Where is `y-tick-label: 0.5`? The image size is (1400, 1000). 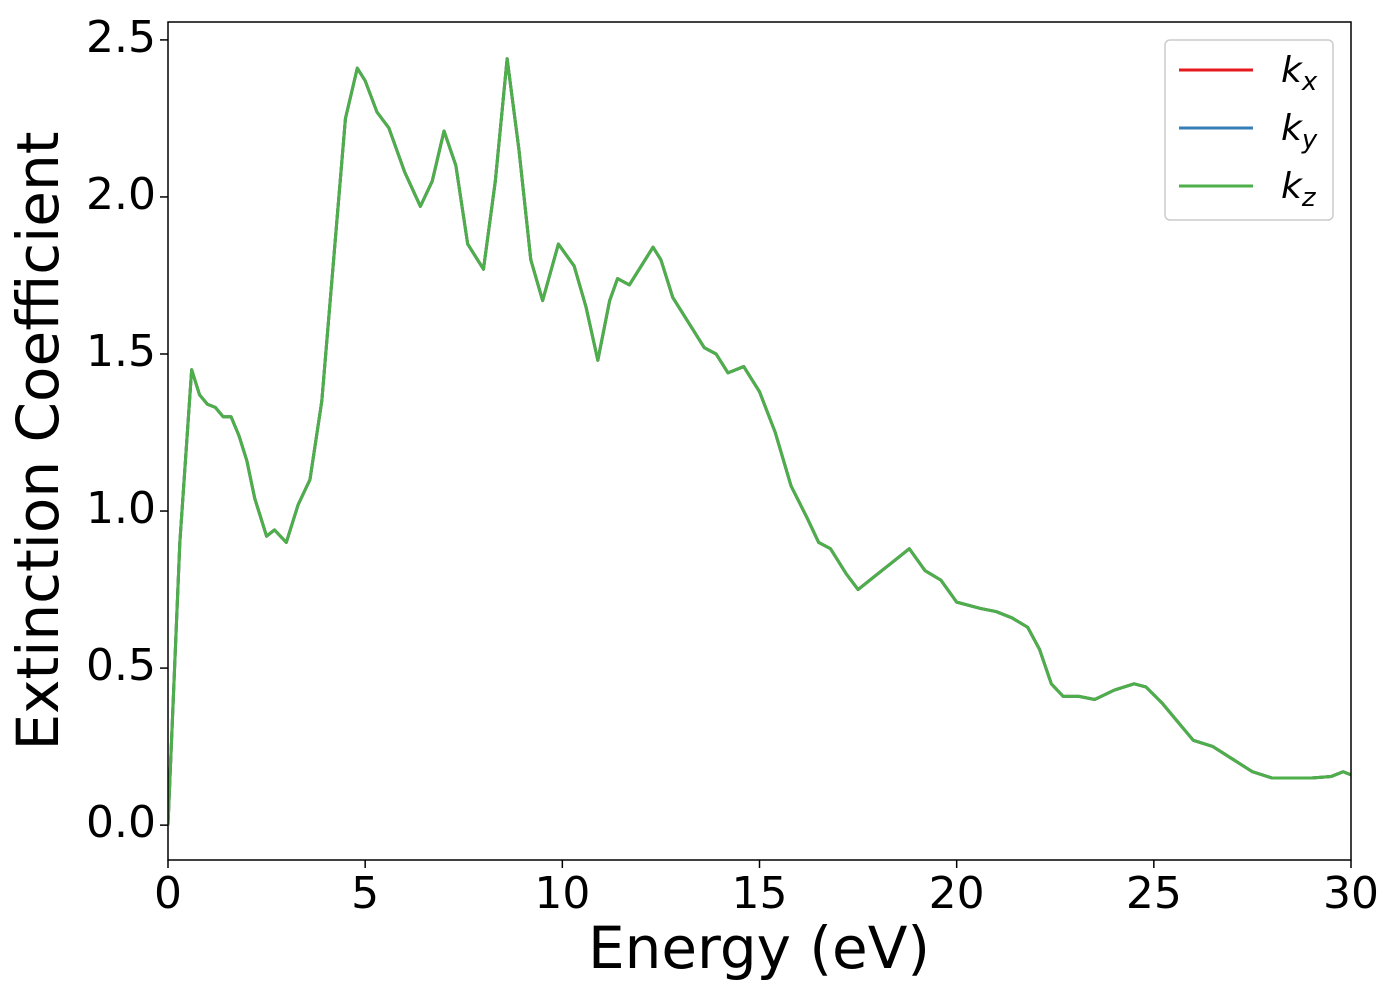 y-tick-label: 0.5 is located at coordinates (121, 665).